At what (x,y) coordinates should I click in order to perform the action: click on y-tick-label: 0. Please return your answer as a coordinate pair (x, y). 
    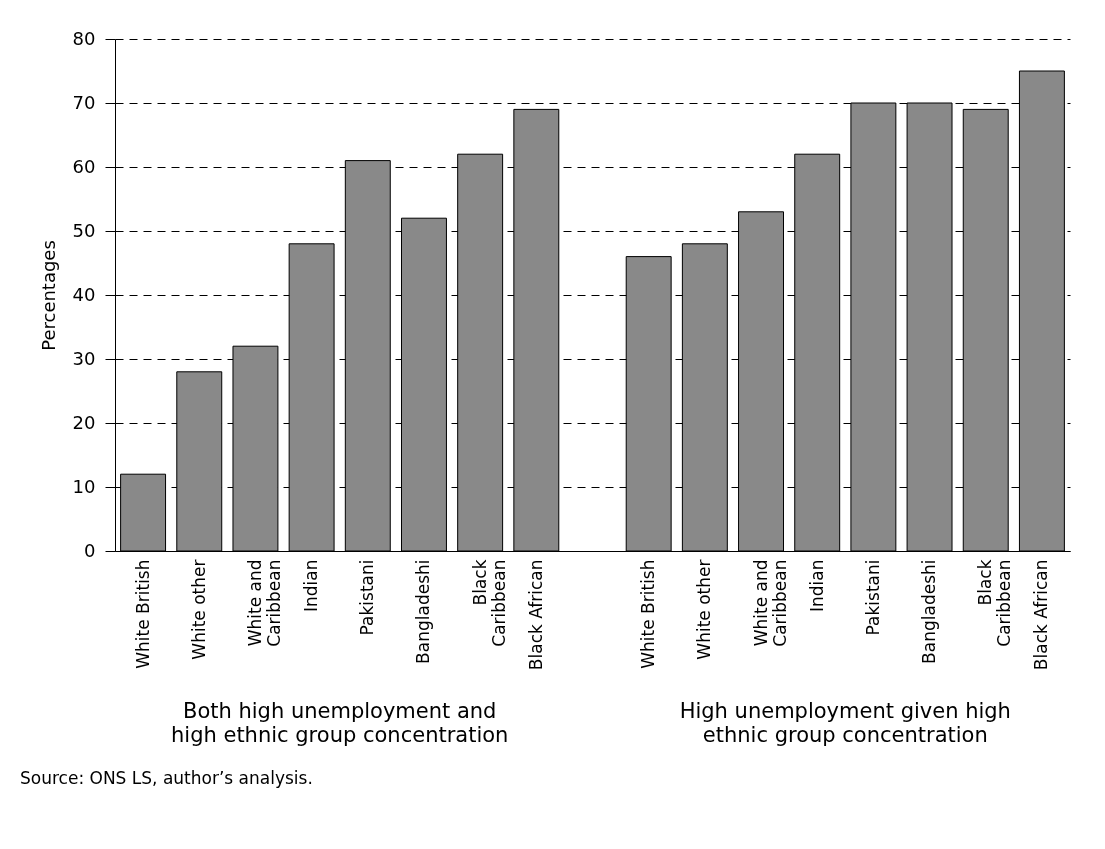
    Looking at the image, I should click on (90, 550).